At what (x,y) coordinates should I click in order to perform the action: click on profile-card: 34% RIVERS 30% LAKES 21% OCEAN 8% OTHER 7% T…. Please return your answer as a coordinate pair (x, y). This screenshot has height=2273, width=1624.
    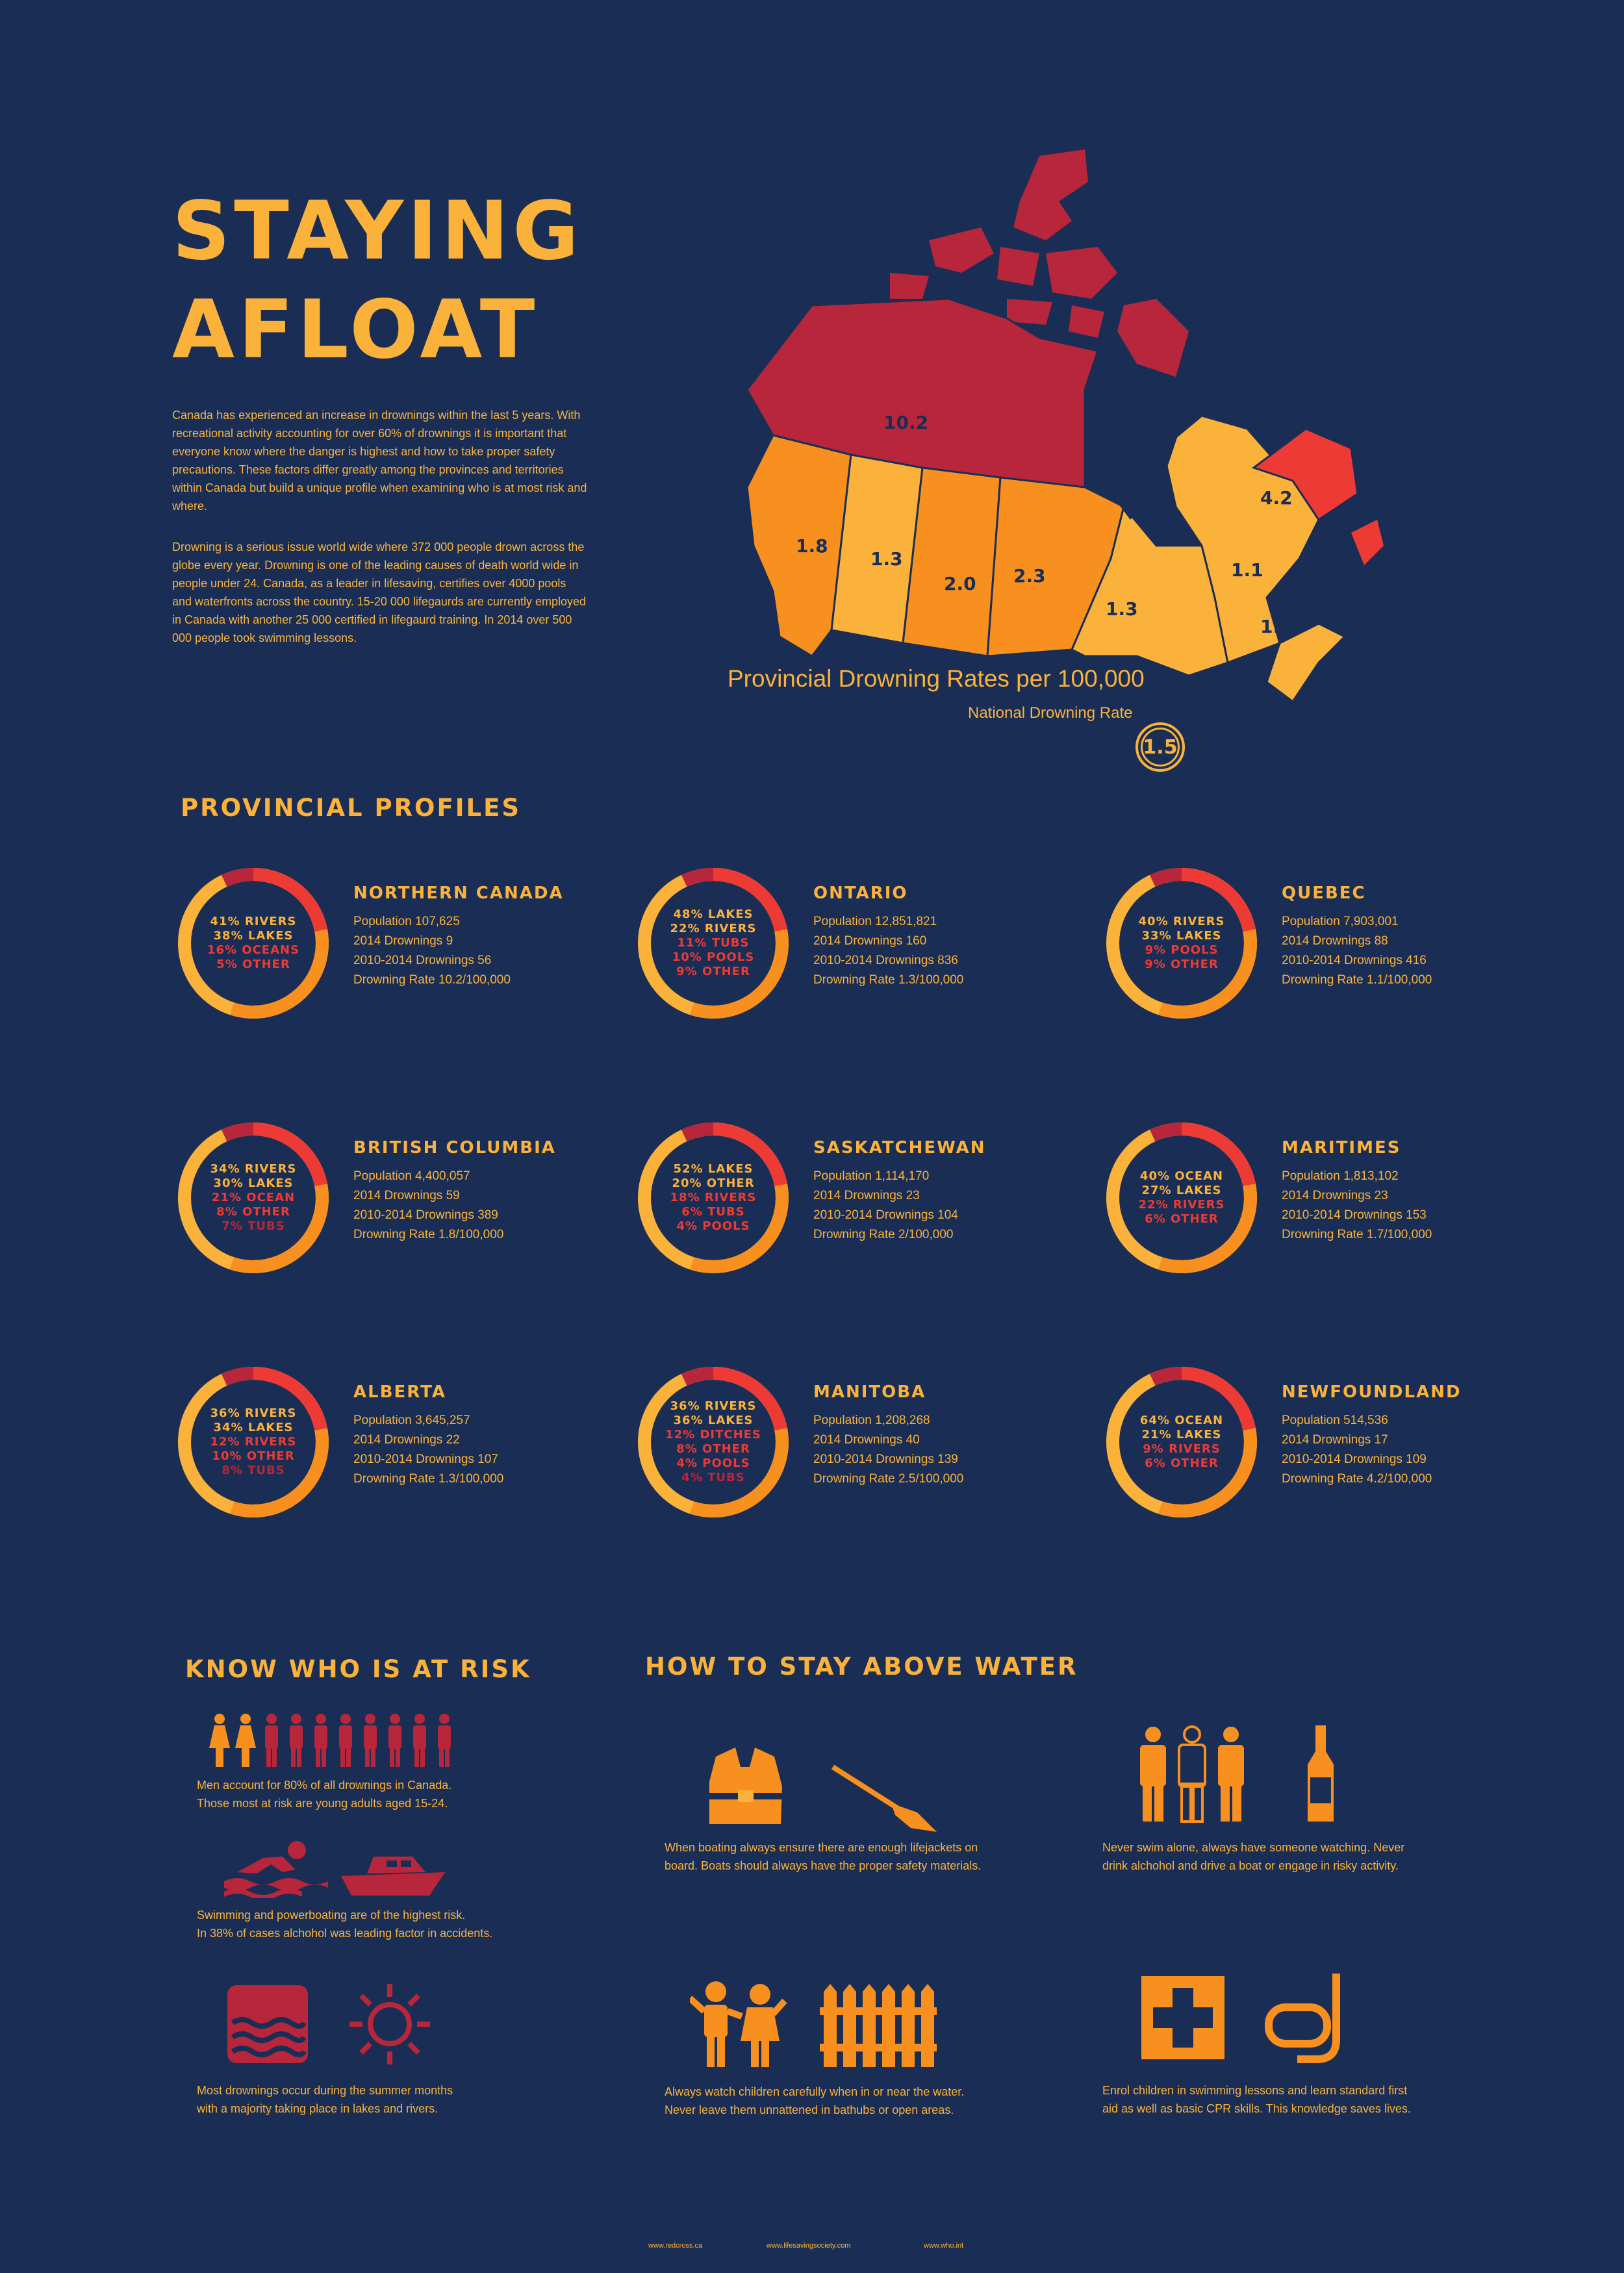
    Looking at the image, I should click on (401, 1203).